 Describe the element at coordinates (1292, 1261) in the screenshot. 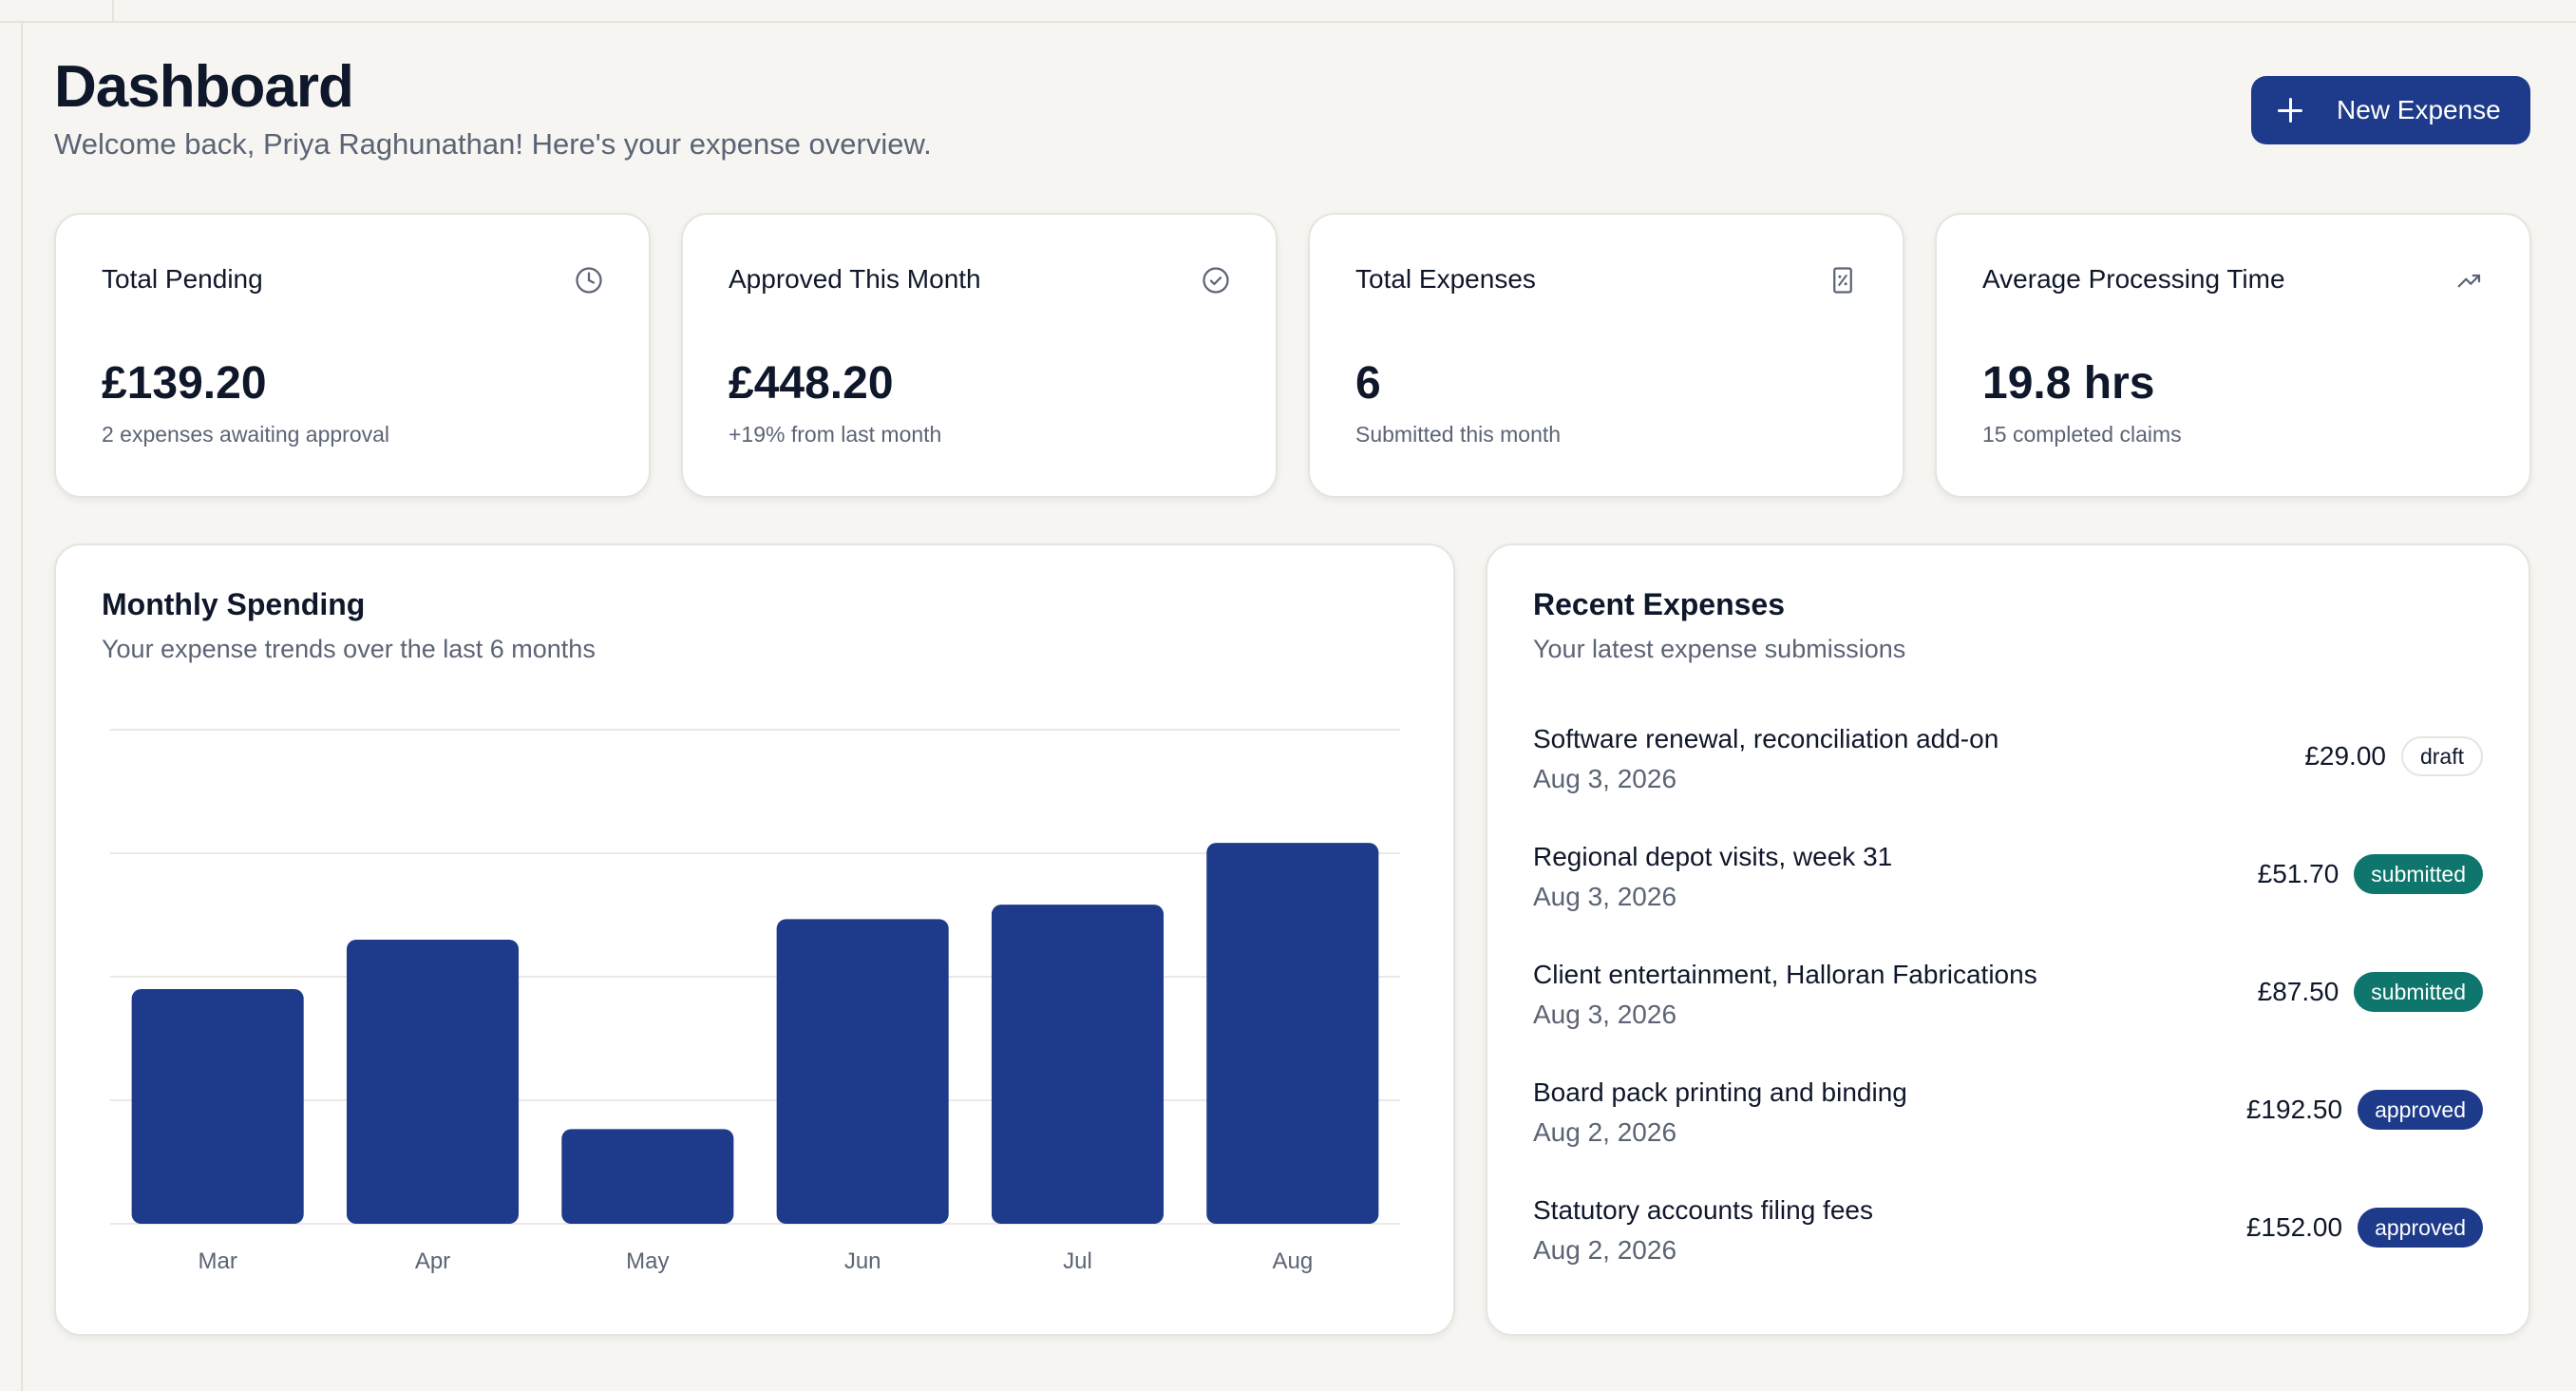

I see `chart-tick-label: Aug` at that location.